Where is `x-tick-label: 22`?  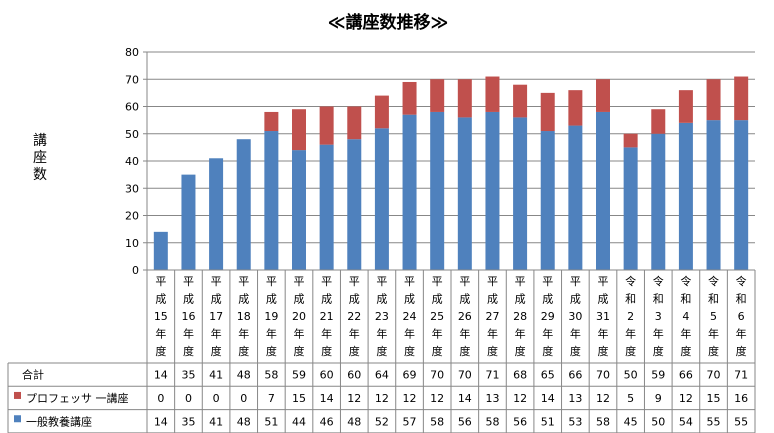
x-tick-label: 22 is located at coordinates (354, 316).